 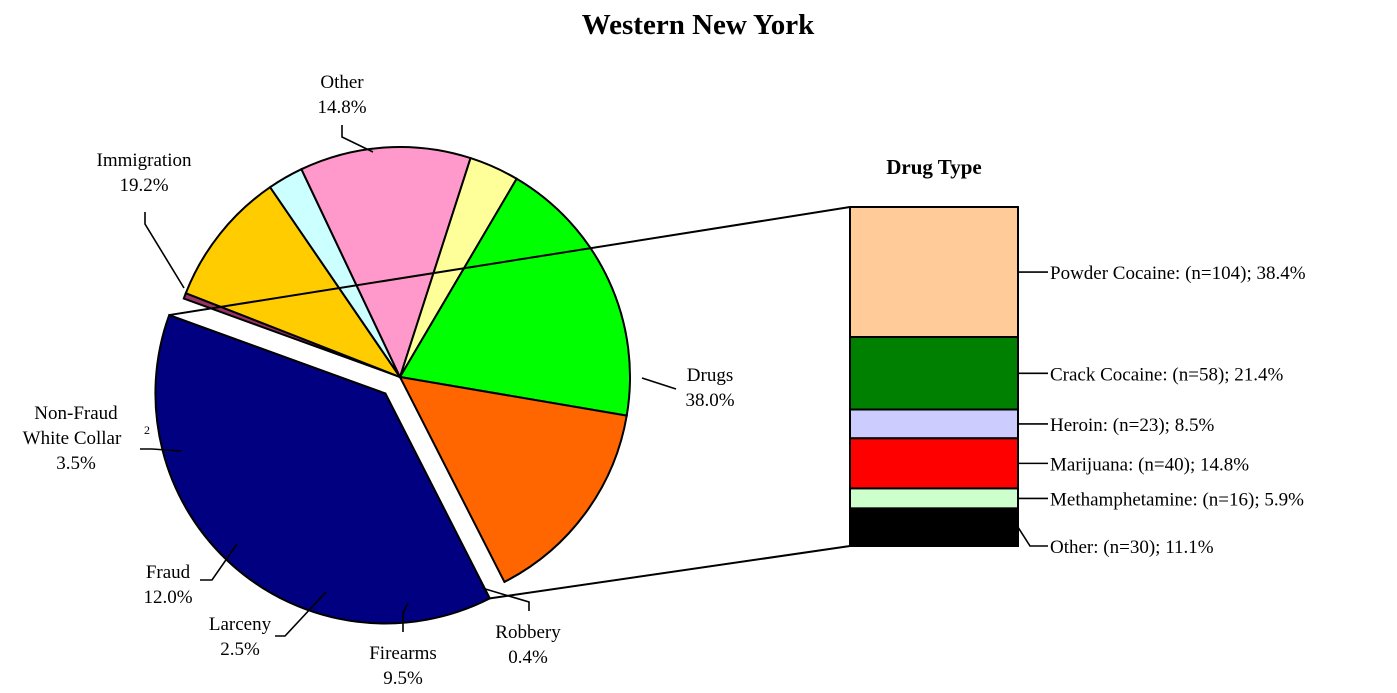 I want to click on pie-slice-fraud, so click(x=386, y=263).